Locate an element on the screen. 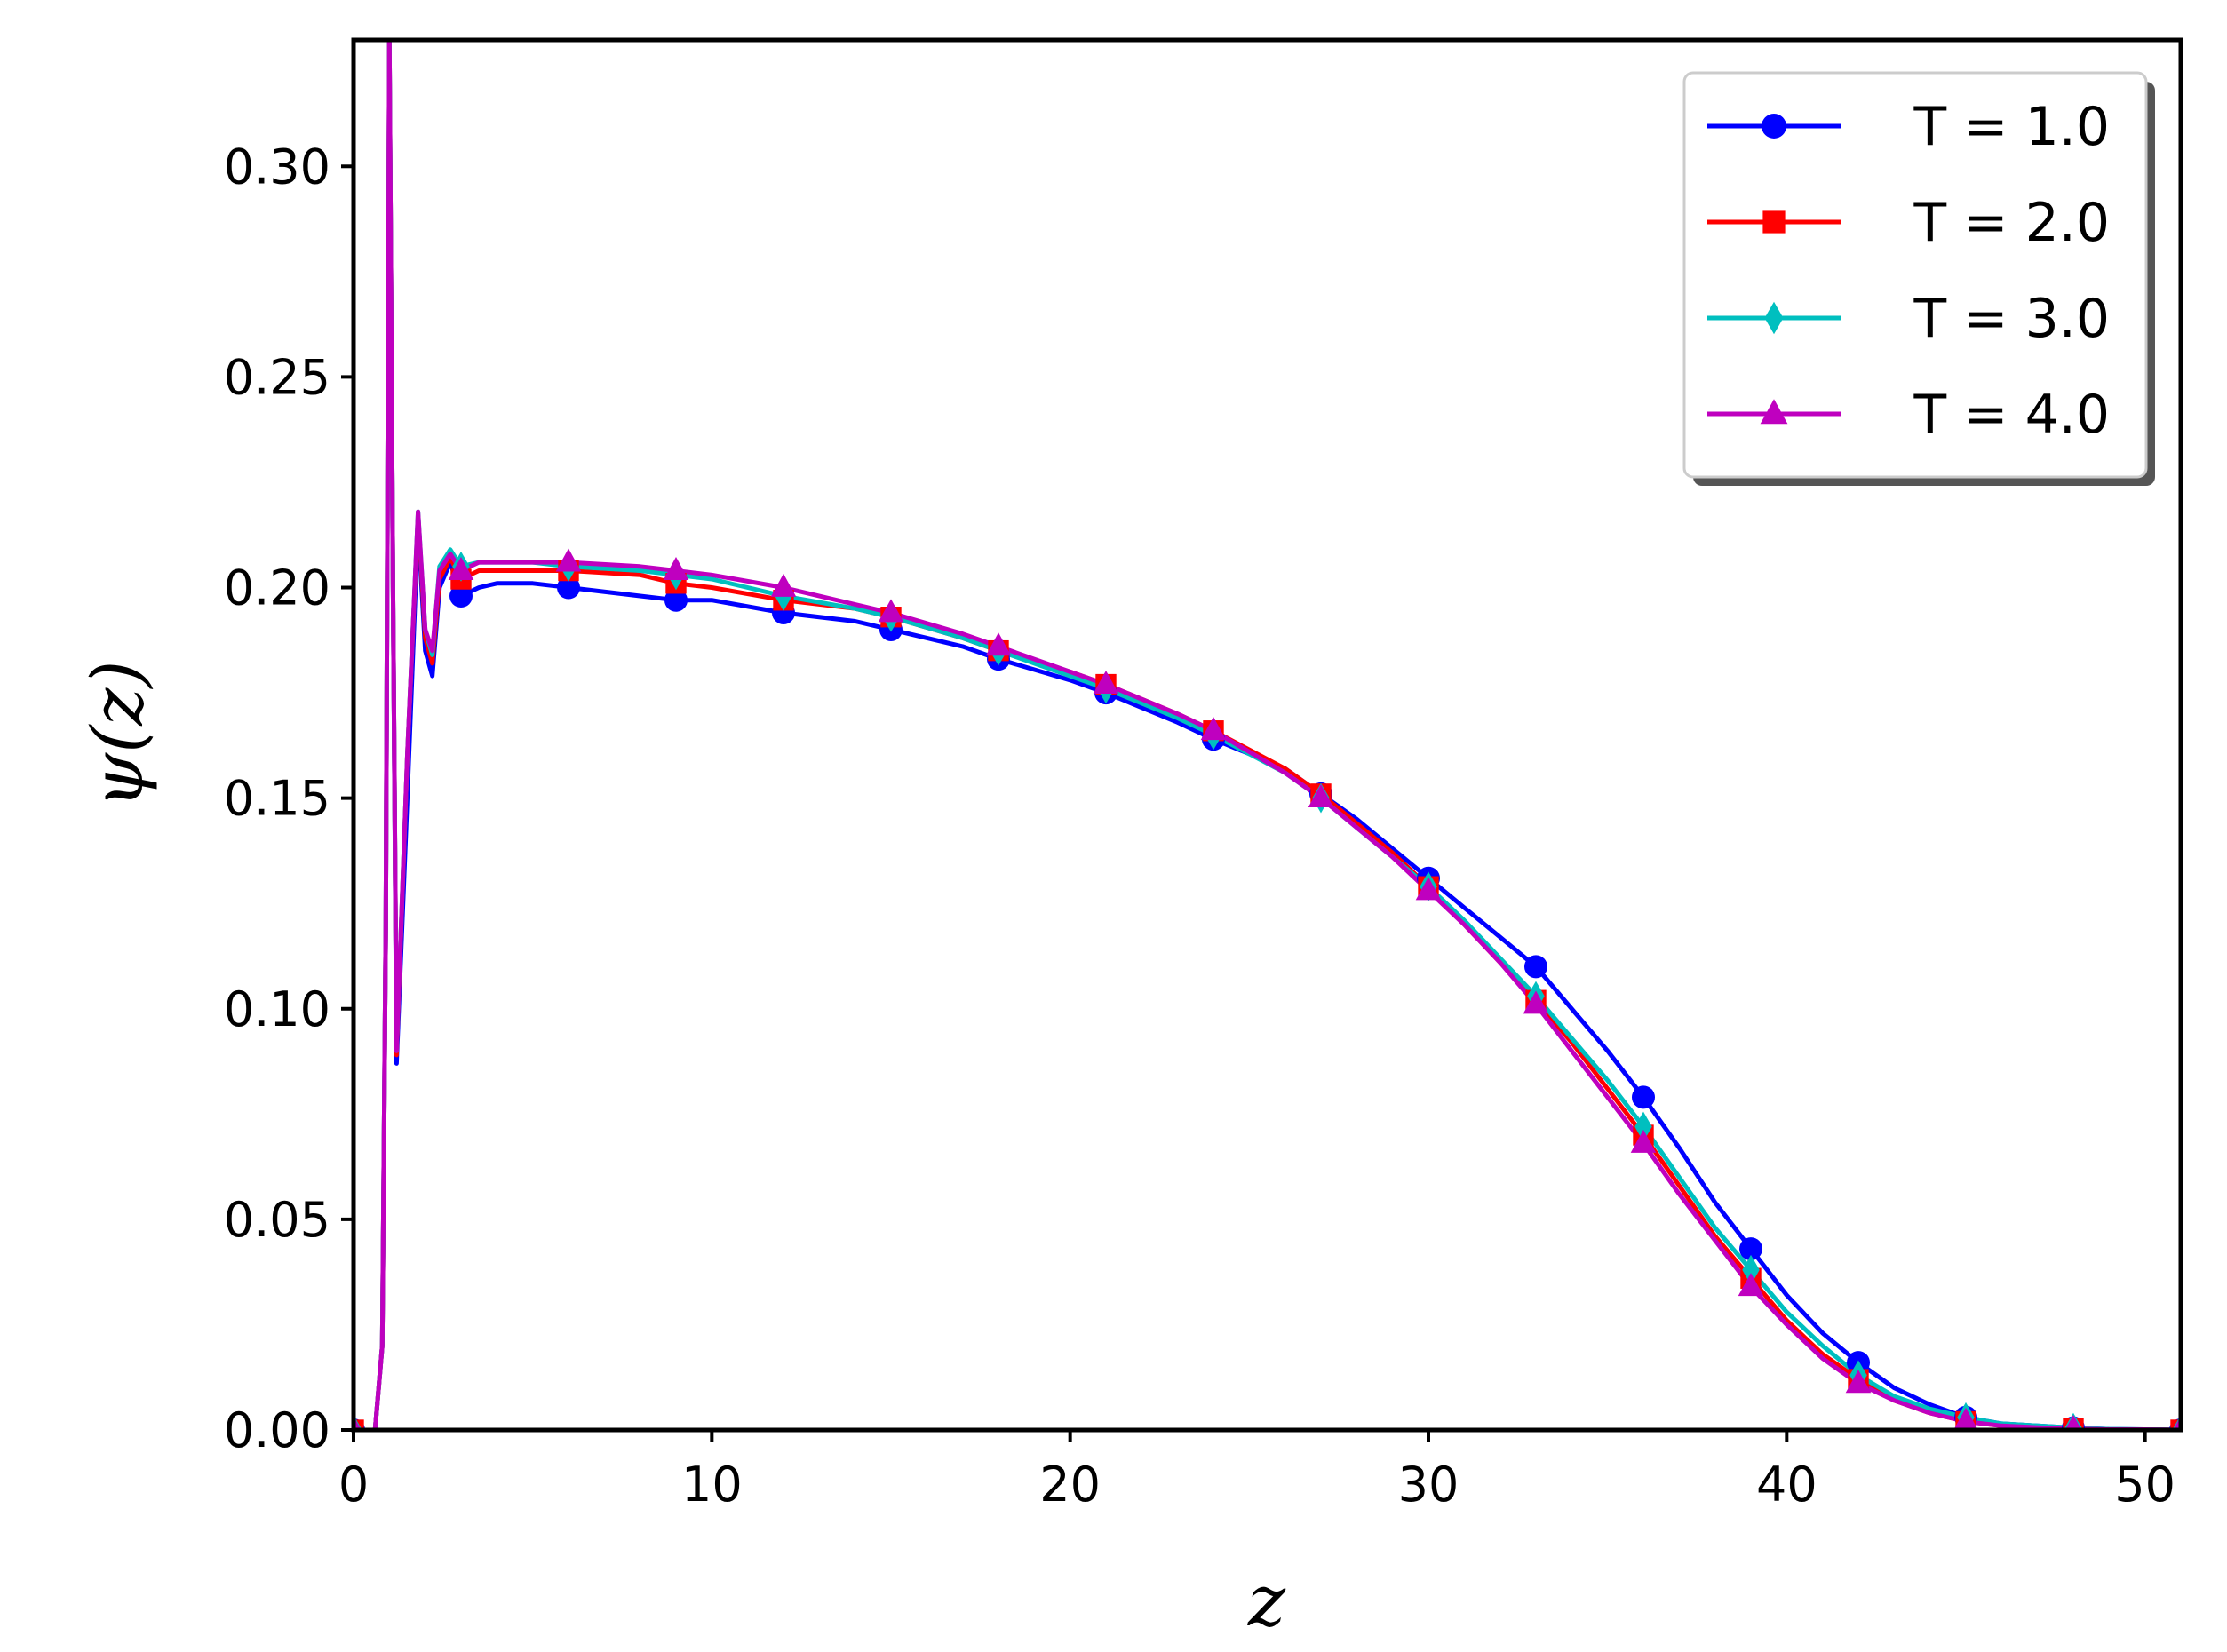 This screenshot has width=2227, height=1652. legend-entry-2: T = 2.0 is located at coordinates (1908, 223).